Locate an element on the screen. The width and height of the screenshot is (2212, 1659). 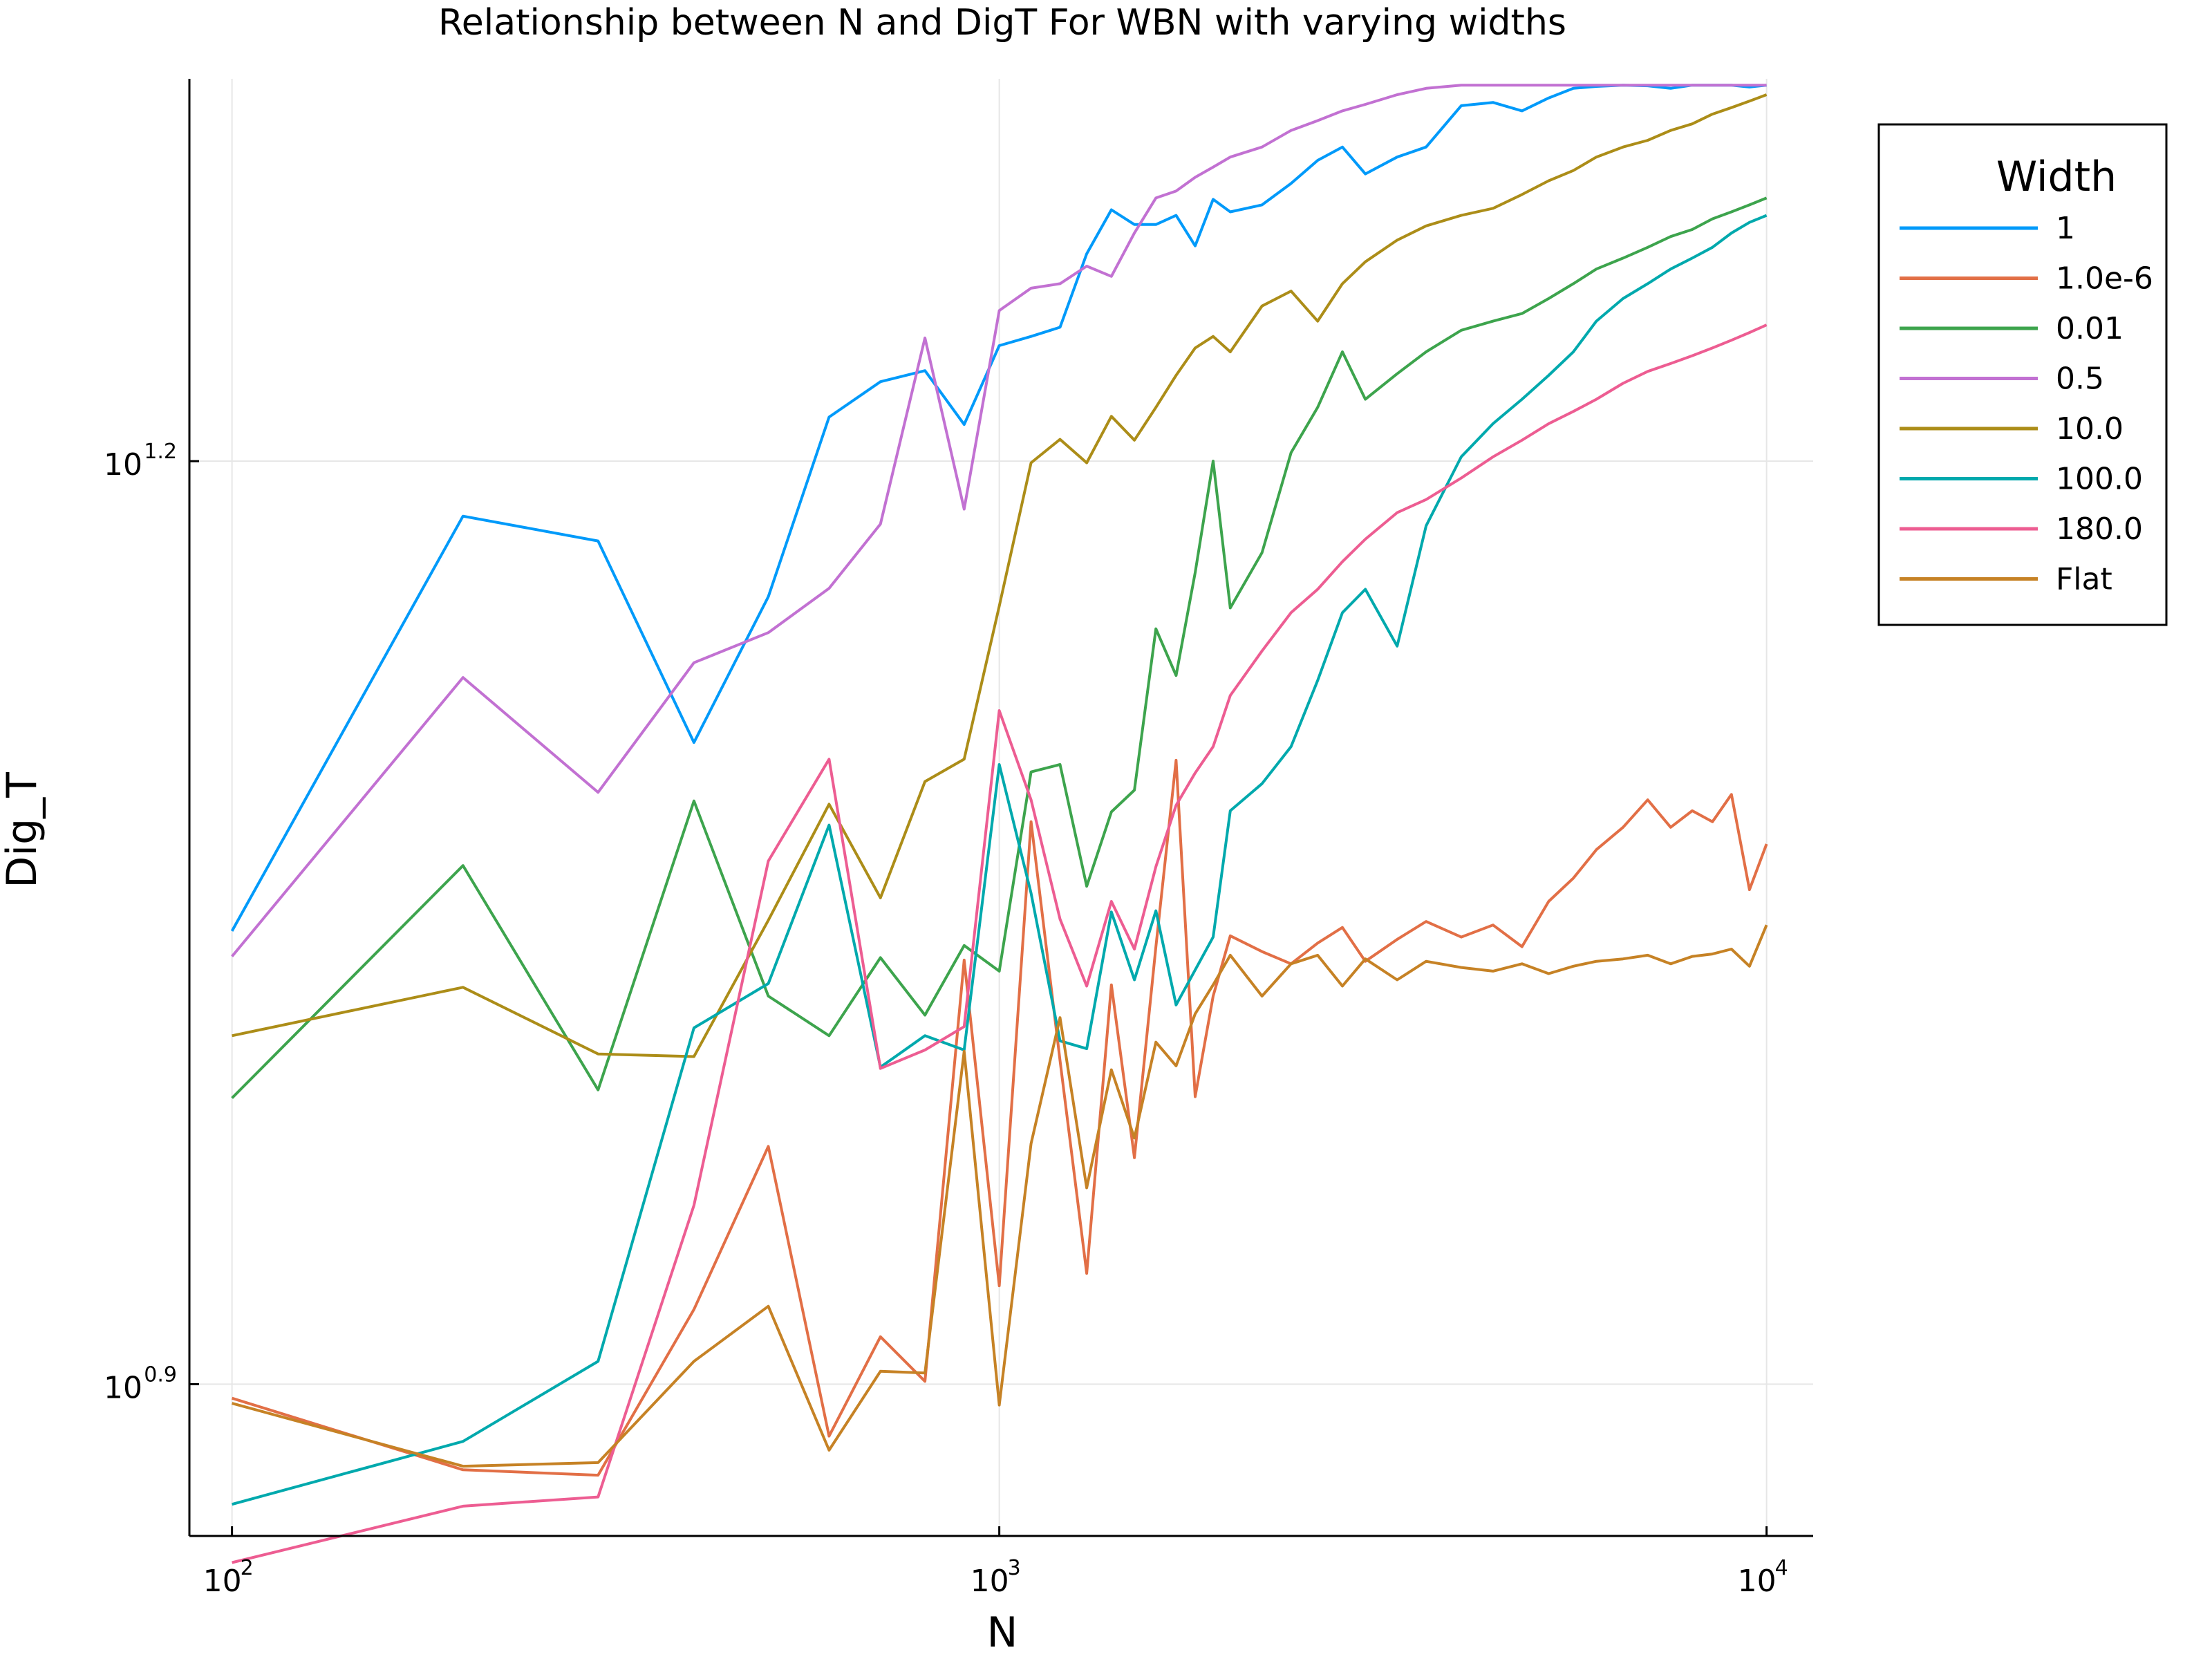
legend: Width 1 1.0e-6 0.01 0.5 10.0 100.0 180.0 Flat is located at coordinates (2022, 374).